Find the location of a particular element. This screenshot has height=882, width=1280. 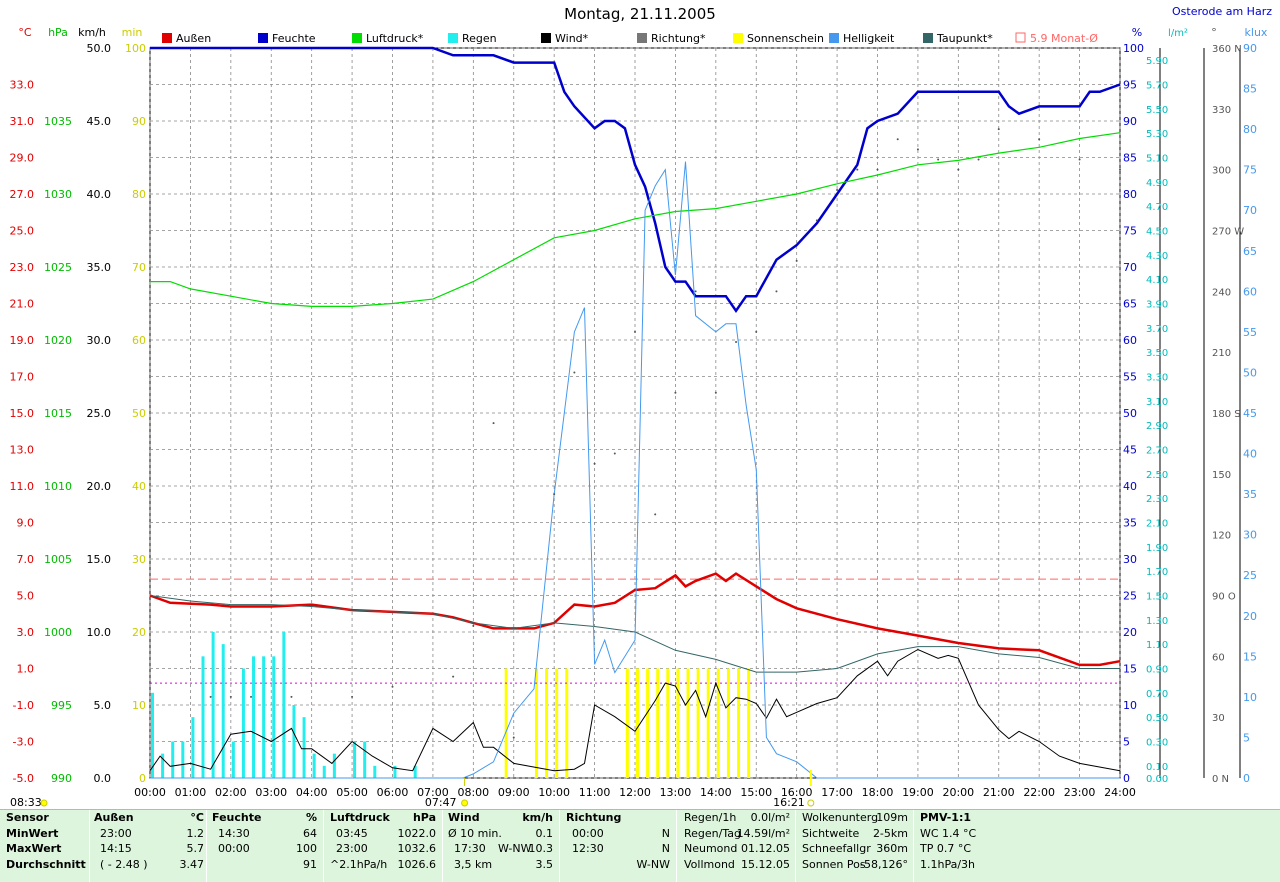

rain-axis-tick: 1.70 is located at coordinates (1157, 572).